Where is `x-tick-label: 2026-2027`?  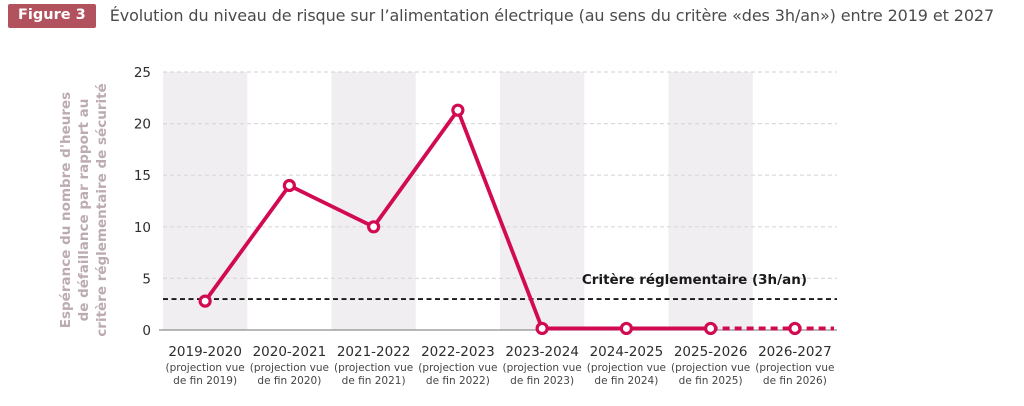
x-tick-label: 2026-2027 is located at coordinates (795, 352).